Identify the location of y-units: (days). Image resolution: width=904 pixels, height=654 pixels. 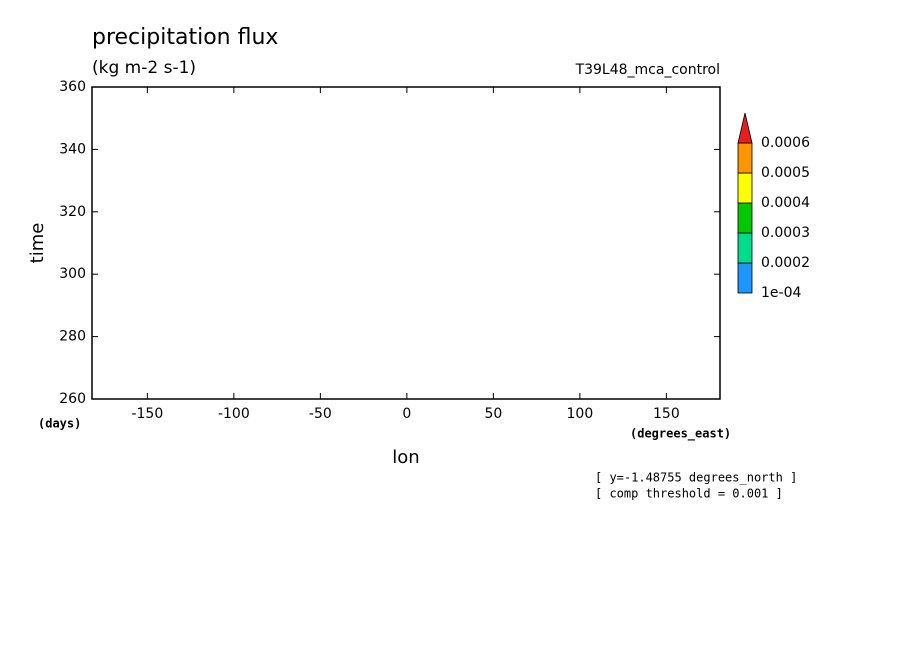
(59, 424).